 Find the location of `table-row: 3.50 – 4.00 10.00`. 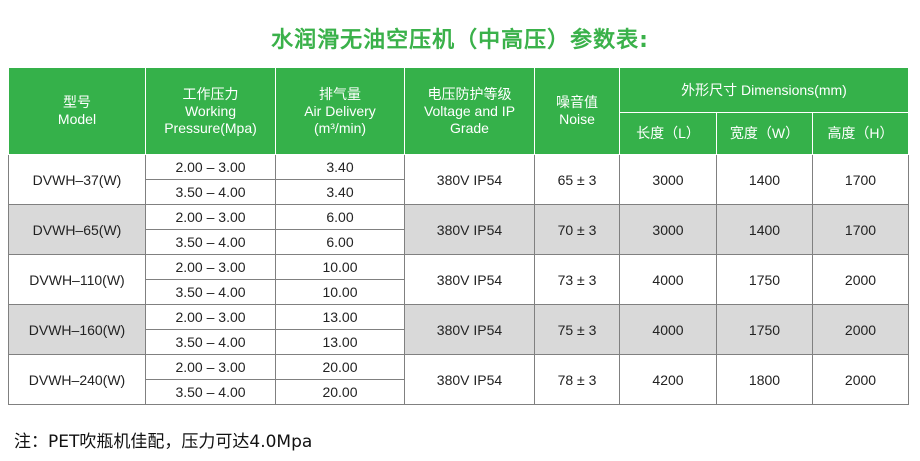

table-row: 3.50 – 4.00 10.00 is located at coordinates (459, 292).